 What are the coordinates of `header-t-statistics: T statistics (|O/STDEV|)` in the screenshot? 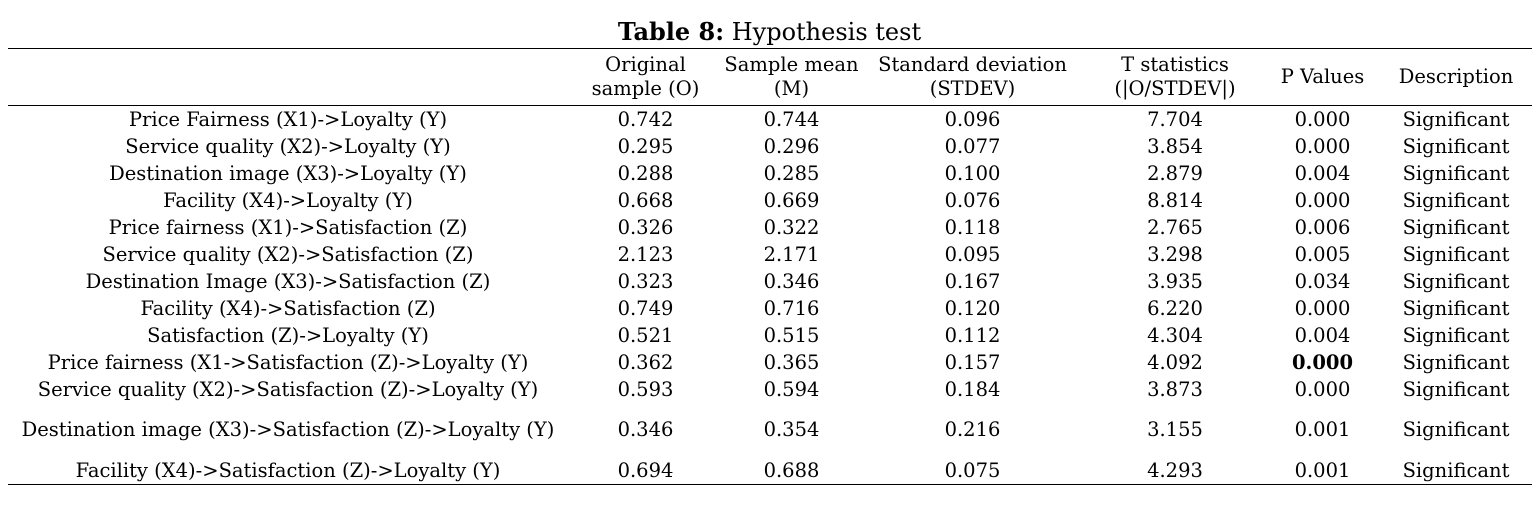 It's located at (1175, 76).